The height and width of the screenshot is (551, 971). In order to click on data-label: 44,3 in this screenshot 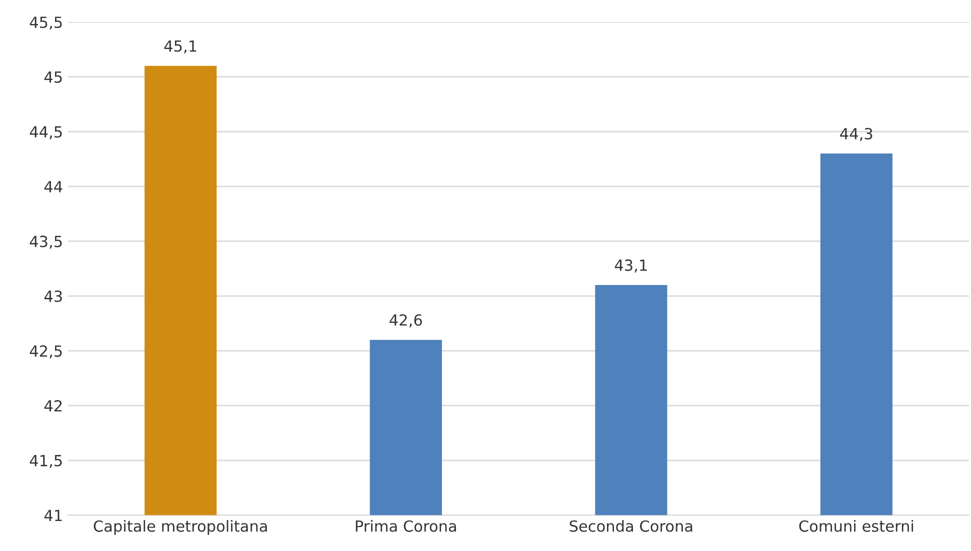, I will do `click(856, 135)`.